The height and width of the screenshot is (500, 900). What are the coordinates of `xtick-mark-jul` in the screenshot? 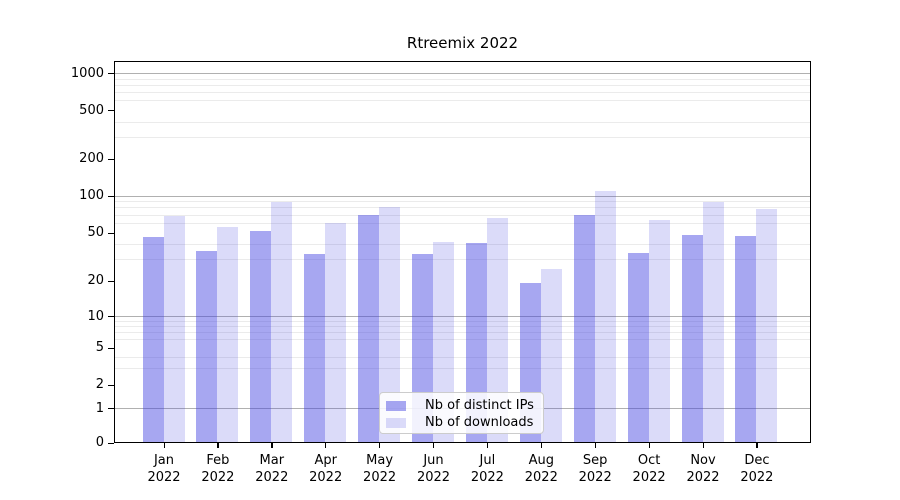 It's located at (487, 445).